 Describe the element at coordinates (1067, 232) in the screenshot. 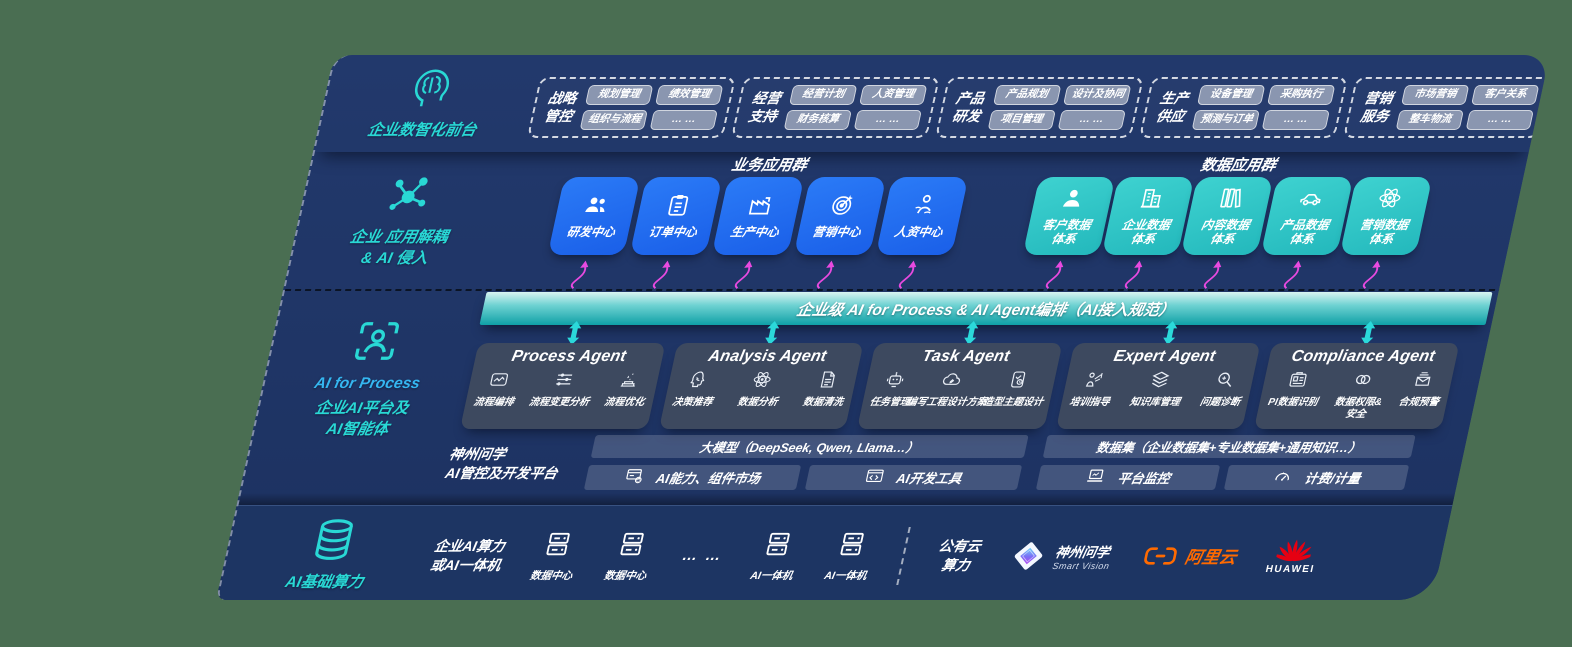

I see `app-box-label: 客户数据 体系` at that location.